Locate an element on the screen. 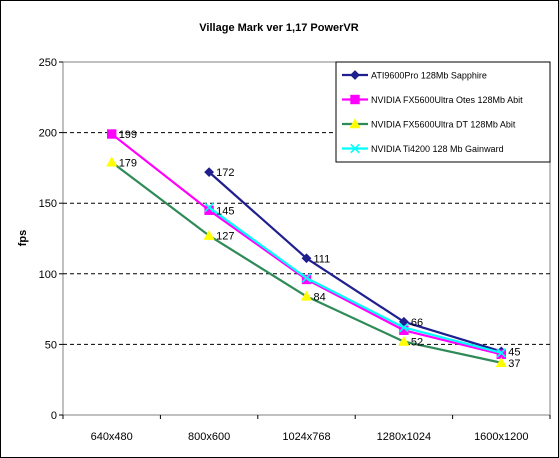 The width and height of the screenshot is (559, 458). data-label: 45 is located at coordinates (514, 352).